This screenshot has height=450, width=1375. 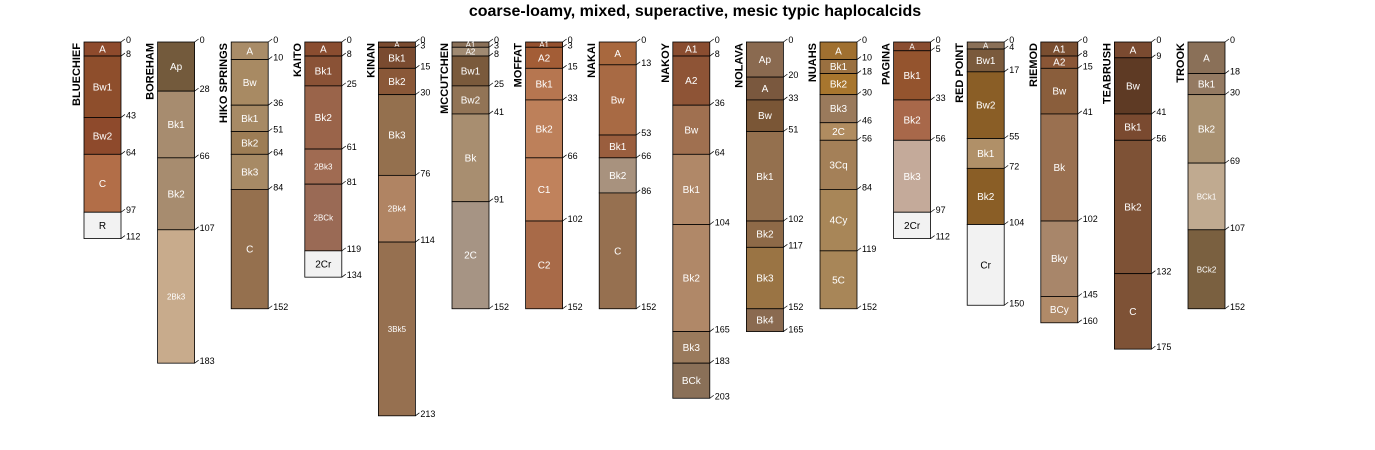 I want to click on depth-label: 84, so click(x=867, y=187).